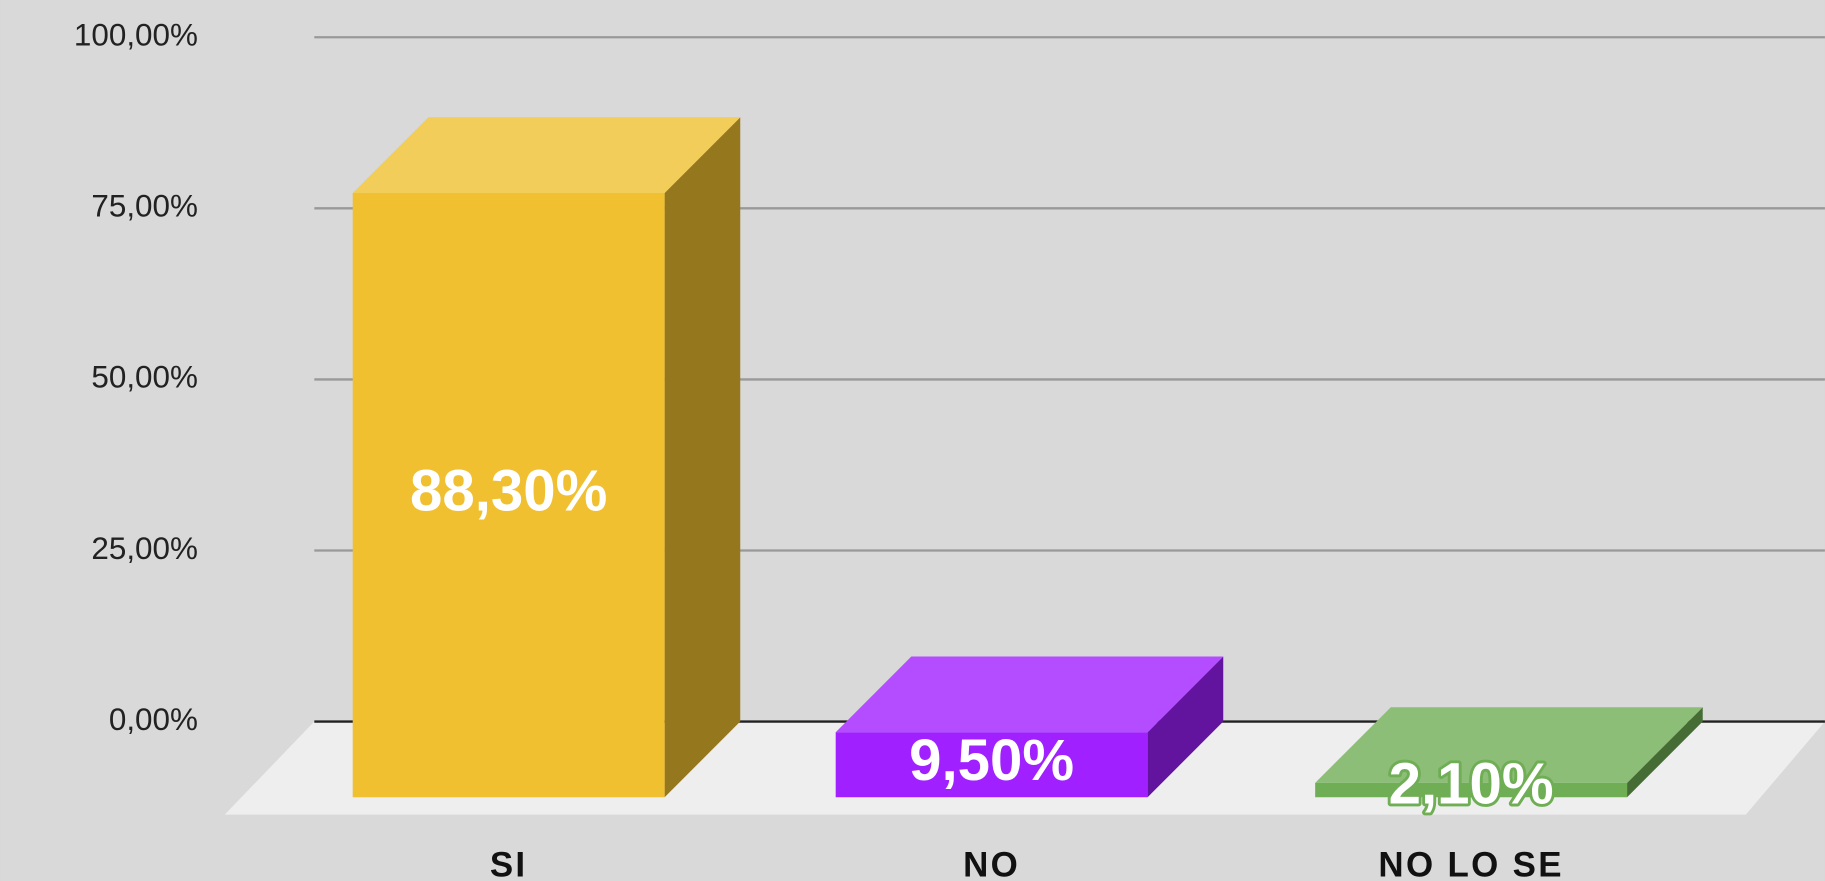  Describe the element at coordinates (144, 548) in the screenshot. I see `y-tick-label: 25,00%` at that location.